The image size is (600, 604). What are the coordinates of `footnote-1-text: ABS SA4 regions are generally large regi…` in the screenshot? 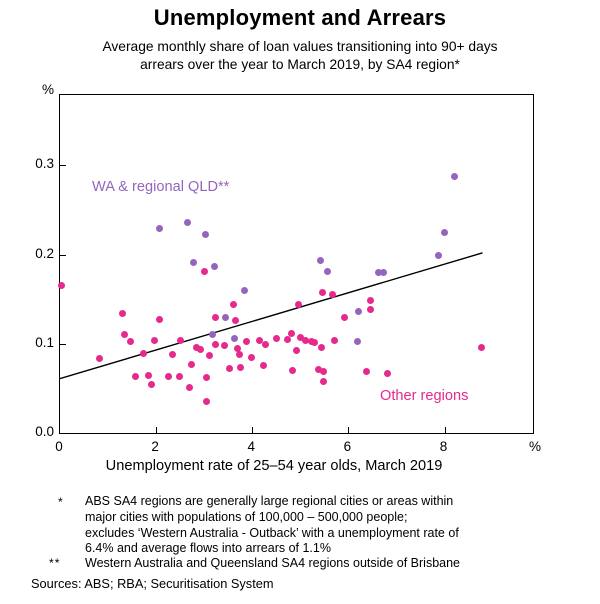 It's located at (272, 525).